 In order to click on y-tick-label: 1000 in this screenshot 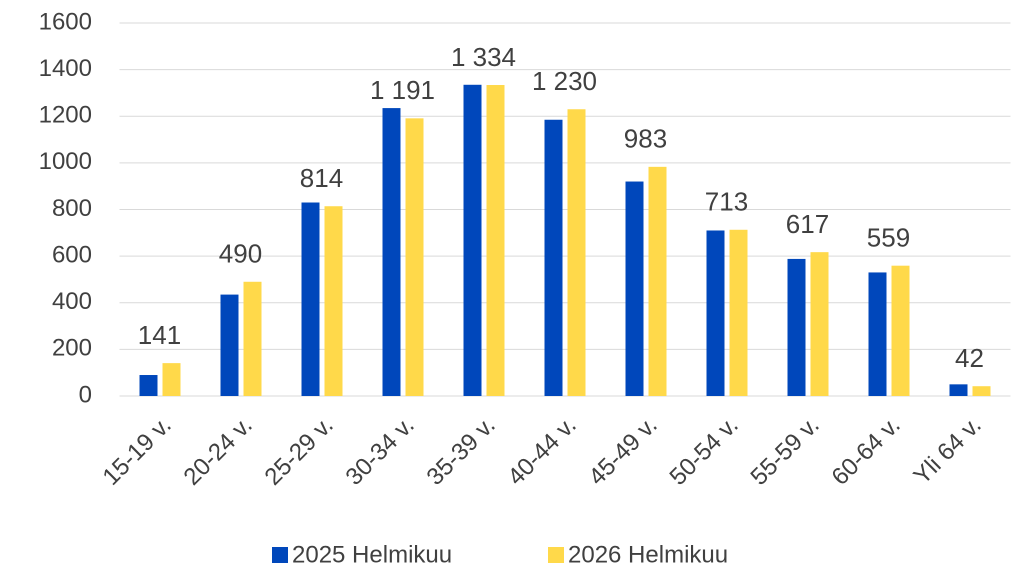, I will do `click(65, 161)`.